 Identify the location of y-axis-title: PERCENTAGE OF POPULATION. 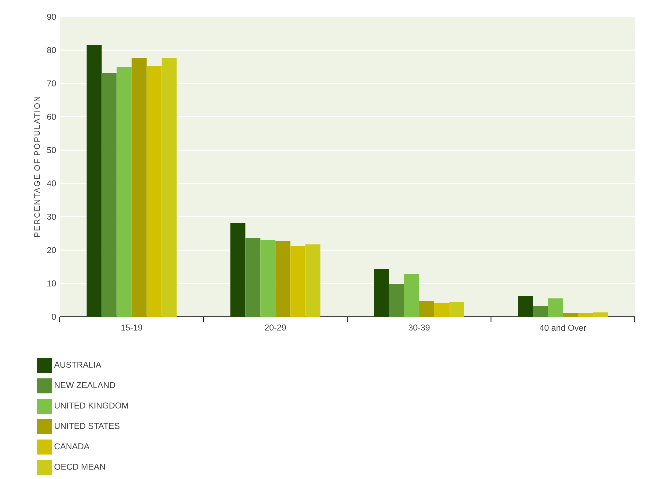
(37, 167).